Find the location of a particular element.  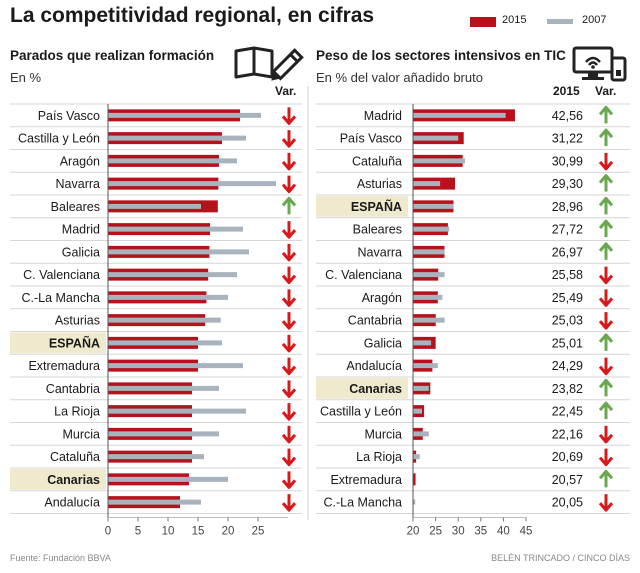

right-category-label: Andalucía is located at coordinates (374, 366).